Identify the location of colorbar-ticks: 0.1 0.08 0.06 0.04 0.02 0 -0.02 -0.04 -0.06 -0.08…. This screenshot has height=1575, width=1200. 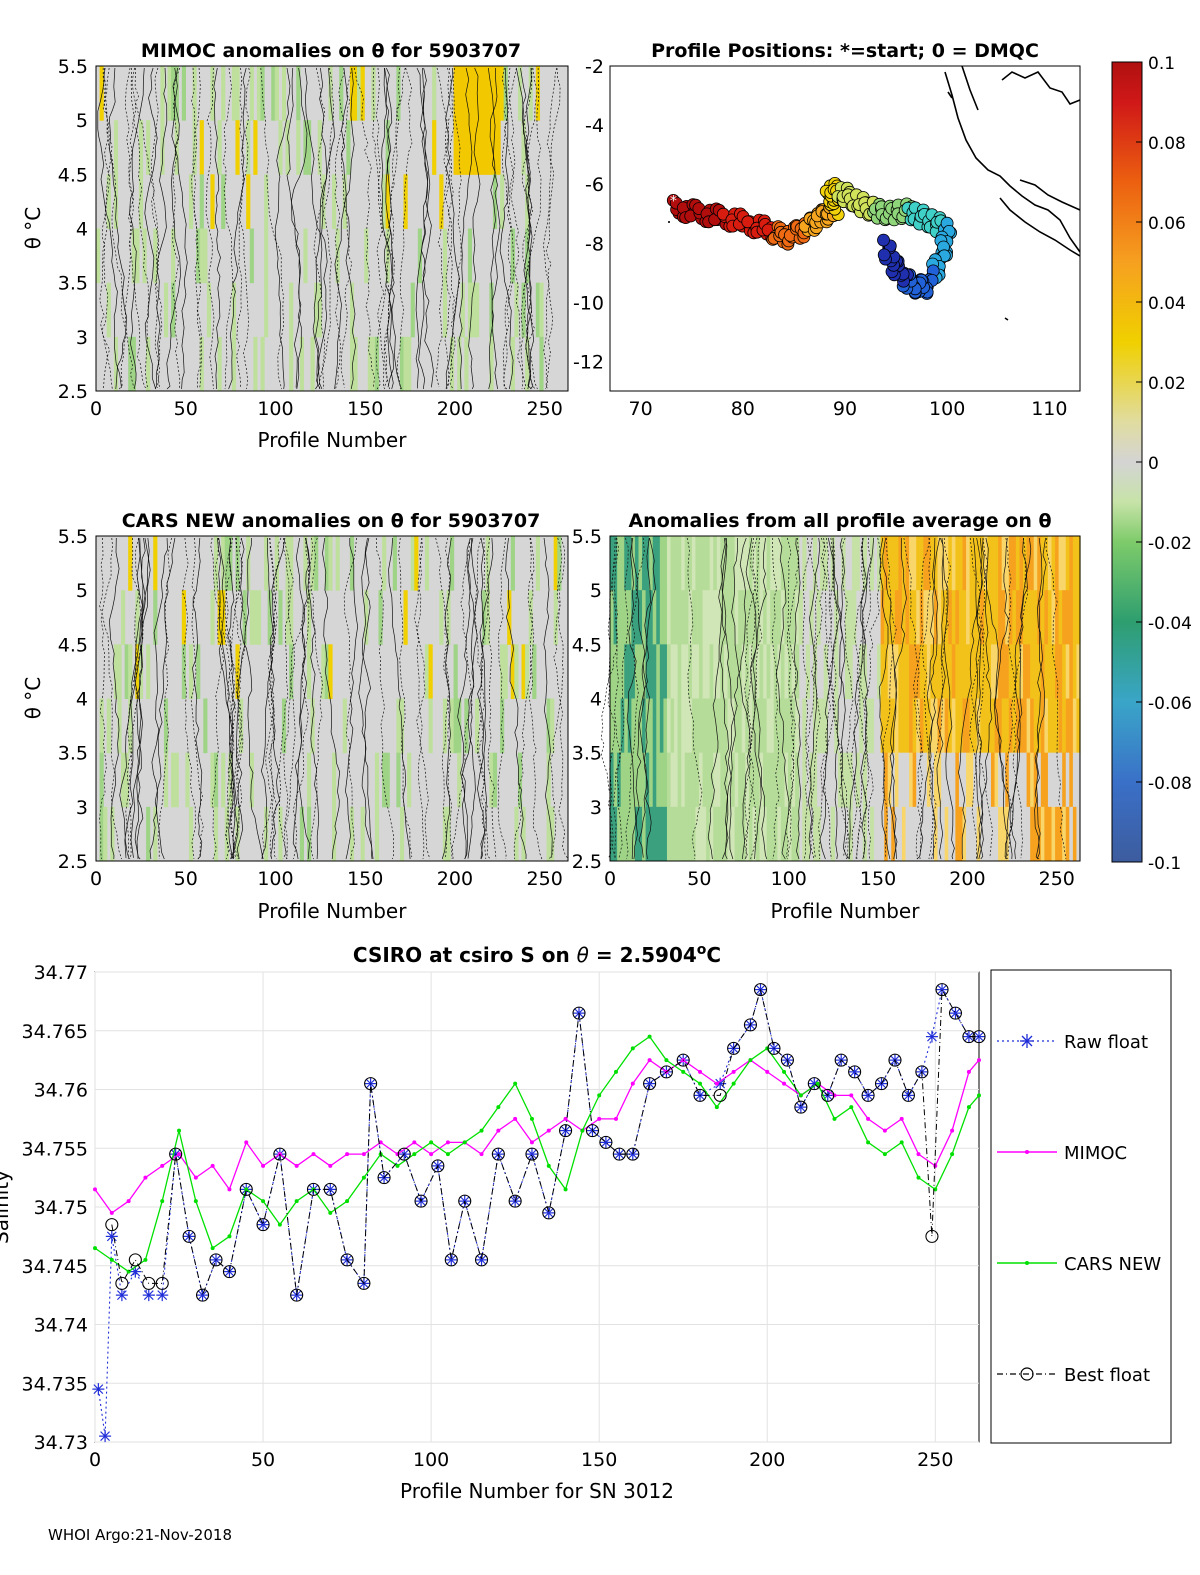
(1164, 464).